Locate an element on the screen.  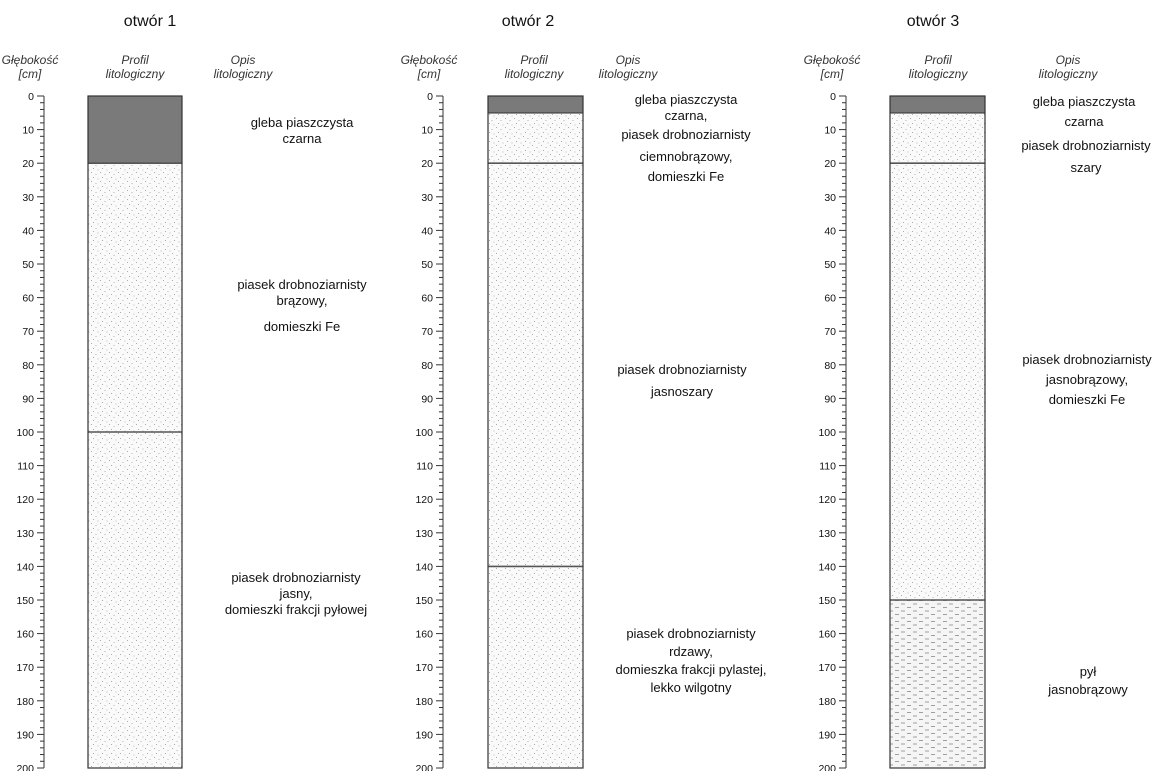
lithology-column is located at coordinates (937, 432).